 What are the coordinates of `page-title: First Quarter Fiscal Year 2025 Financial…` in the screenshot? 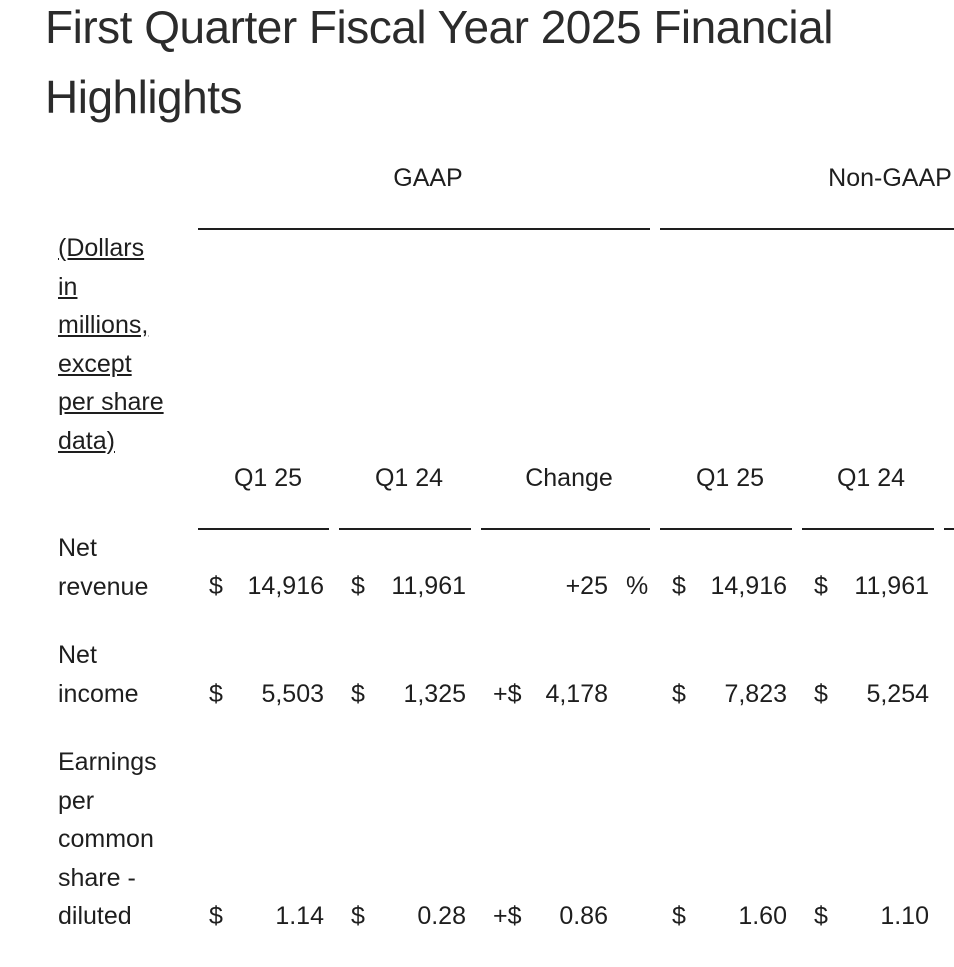 It's located at (439, 62).